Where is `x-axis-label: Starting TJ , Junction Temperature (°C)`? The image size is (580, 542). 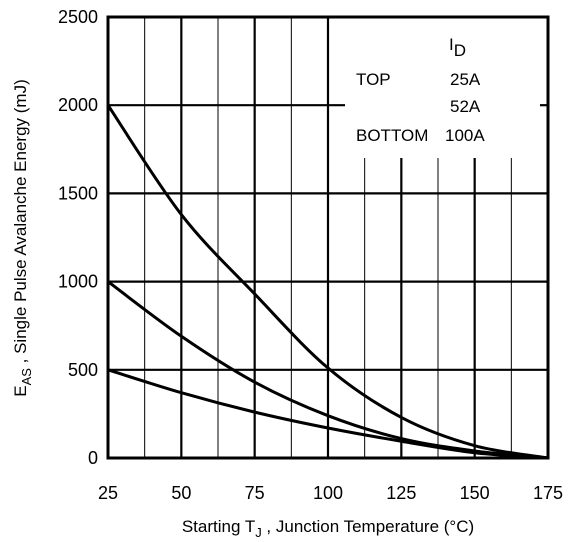
x-axis-label: Starting TJ , Junction Temperature (°C) is located at coordinates (328, 528).